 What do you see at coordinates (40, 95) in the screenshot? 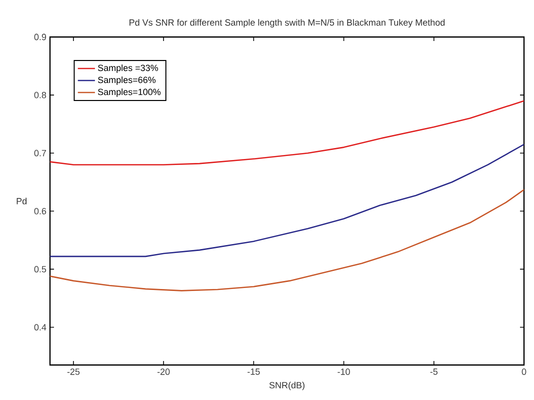
I see `y-tick-label: 0.8` at bounding box center [40, 95].